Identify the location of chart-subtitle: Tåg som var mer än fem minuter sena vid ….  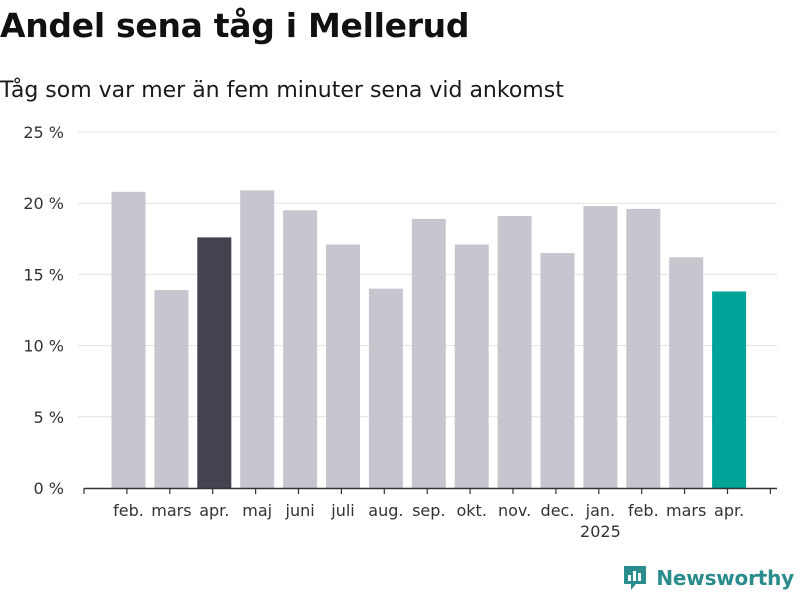
(282, 90).